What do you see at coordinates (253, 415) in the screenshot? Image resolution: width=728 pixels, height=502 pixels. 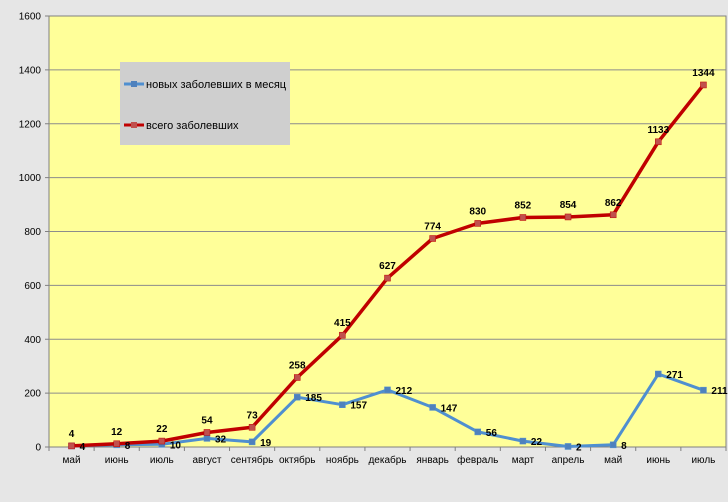 I see `data-label-1: 73` at bounding box center [253, 415].